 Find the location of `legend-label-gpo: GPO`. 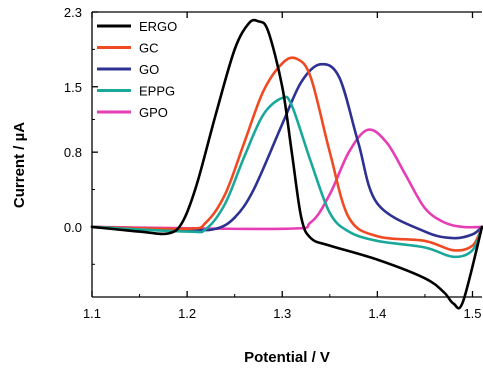

legend-label-gpo: GPO is located at coordinates (153, 112).